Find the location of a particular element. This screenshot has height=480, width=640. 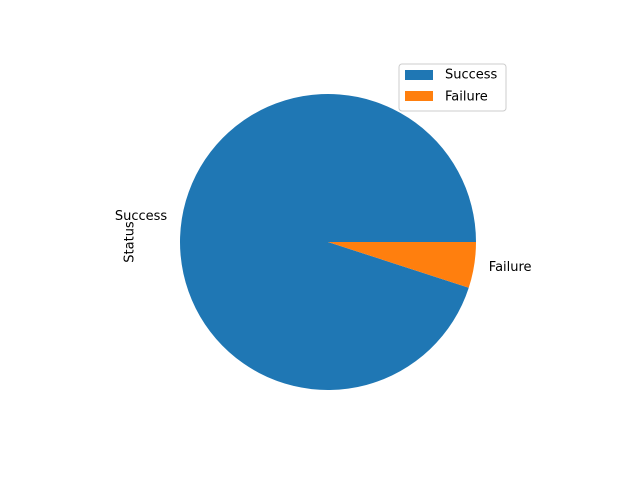

legend: Success Failure is located at coordinates (452, 87).